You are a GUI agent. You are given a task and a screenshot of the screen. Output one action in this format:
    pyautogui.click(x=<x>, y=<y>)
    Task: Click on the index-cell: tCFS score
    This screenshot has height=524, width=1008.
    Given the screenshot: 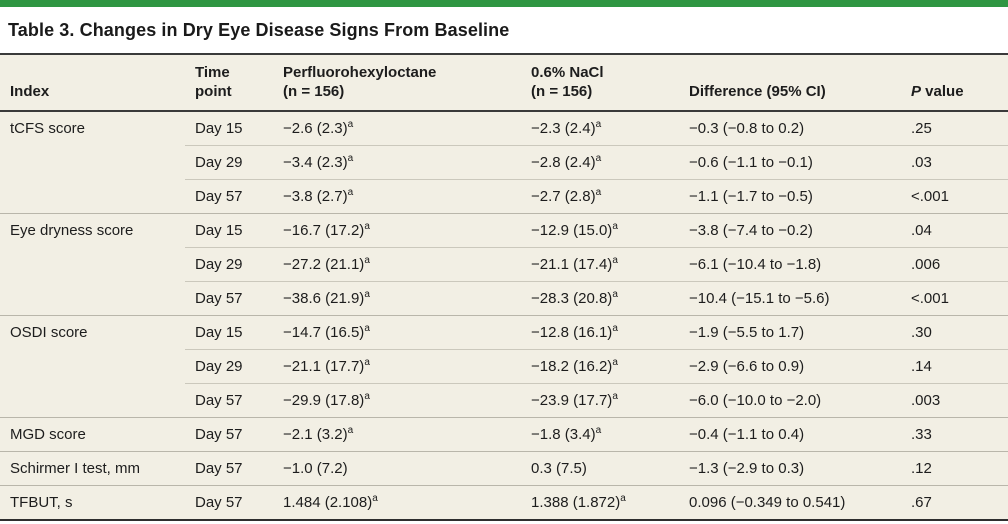 What is the action you would take?
    pyautogui.click(x=92, y=128)
    